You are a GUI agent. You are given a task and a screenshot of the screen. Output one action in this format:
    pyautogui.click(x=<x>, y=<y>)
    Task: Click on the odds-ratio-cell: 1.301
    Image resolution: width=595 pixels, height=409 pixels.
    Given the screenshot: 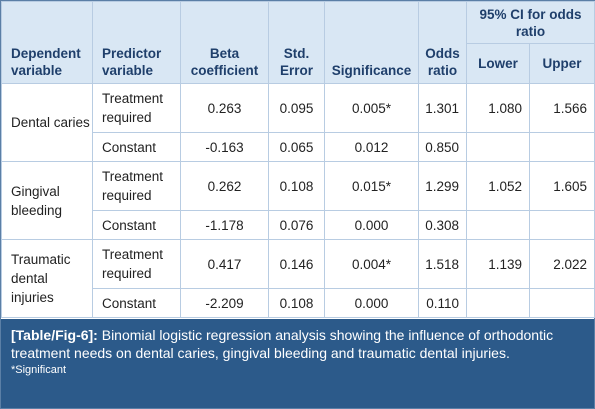 What is the action you would take?
    pyautogui.click(x=442, y=108)
    